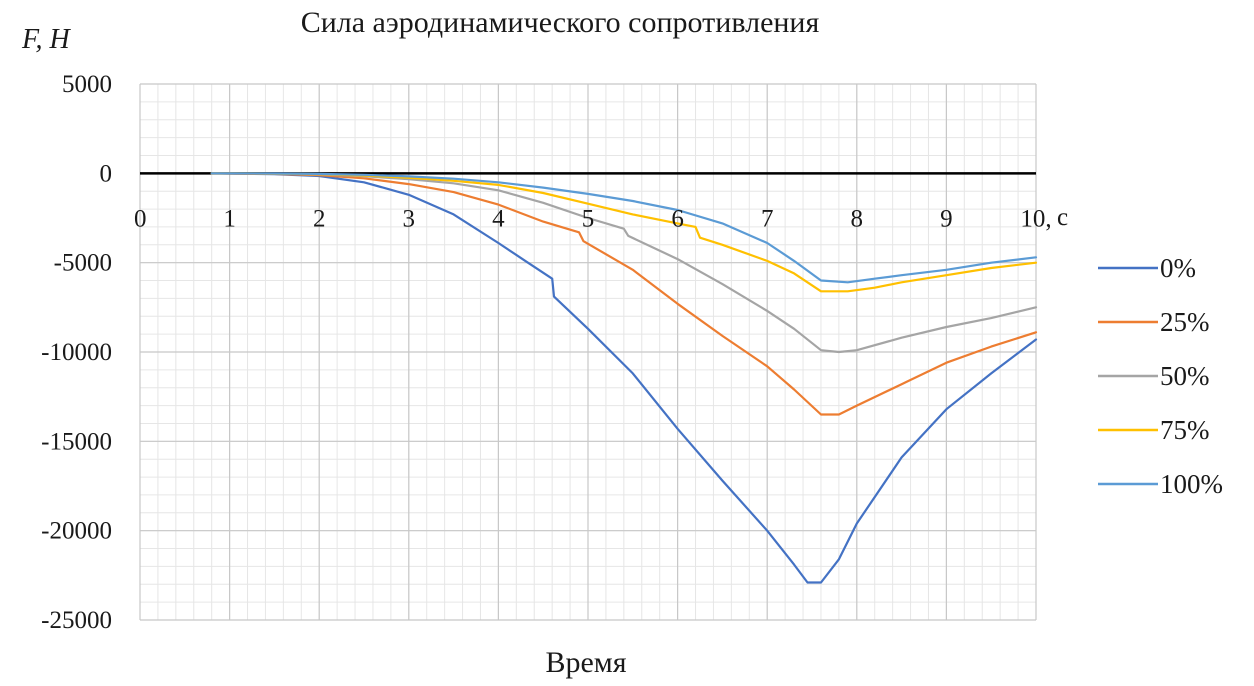 The height and width of the screenshot is (686, 1254). What do you see at coordinates (140, 218) in the screenshot?
I see `x-tick-label: 0` at bounding box center [140, 218].